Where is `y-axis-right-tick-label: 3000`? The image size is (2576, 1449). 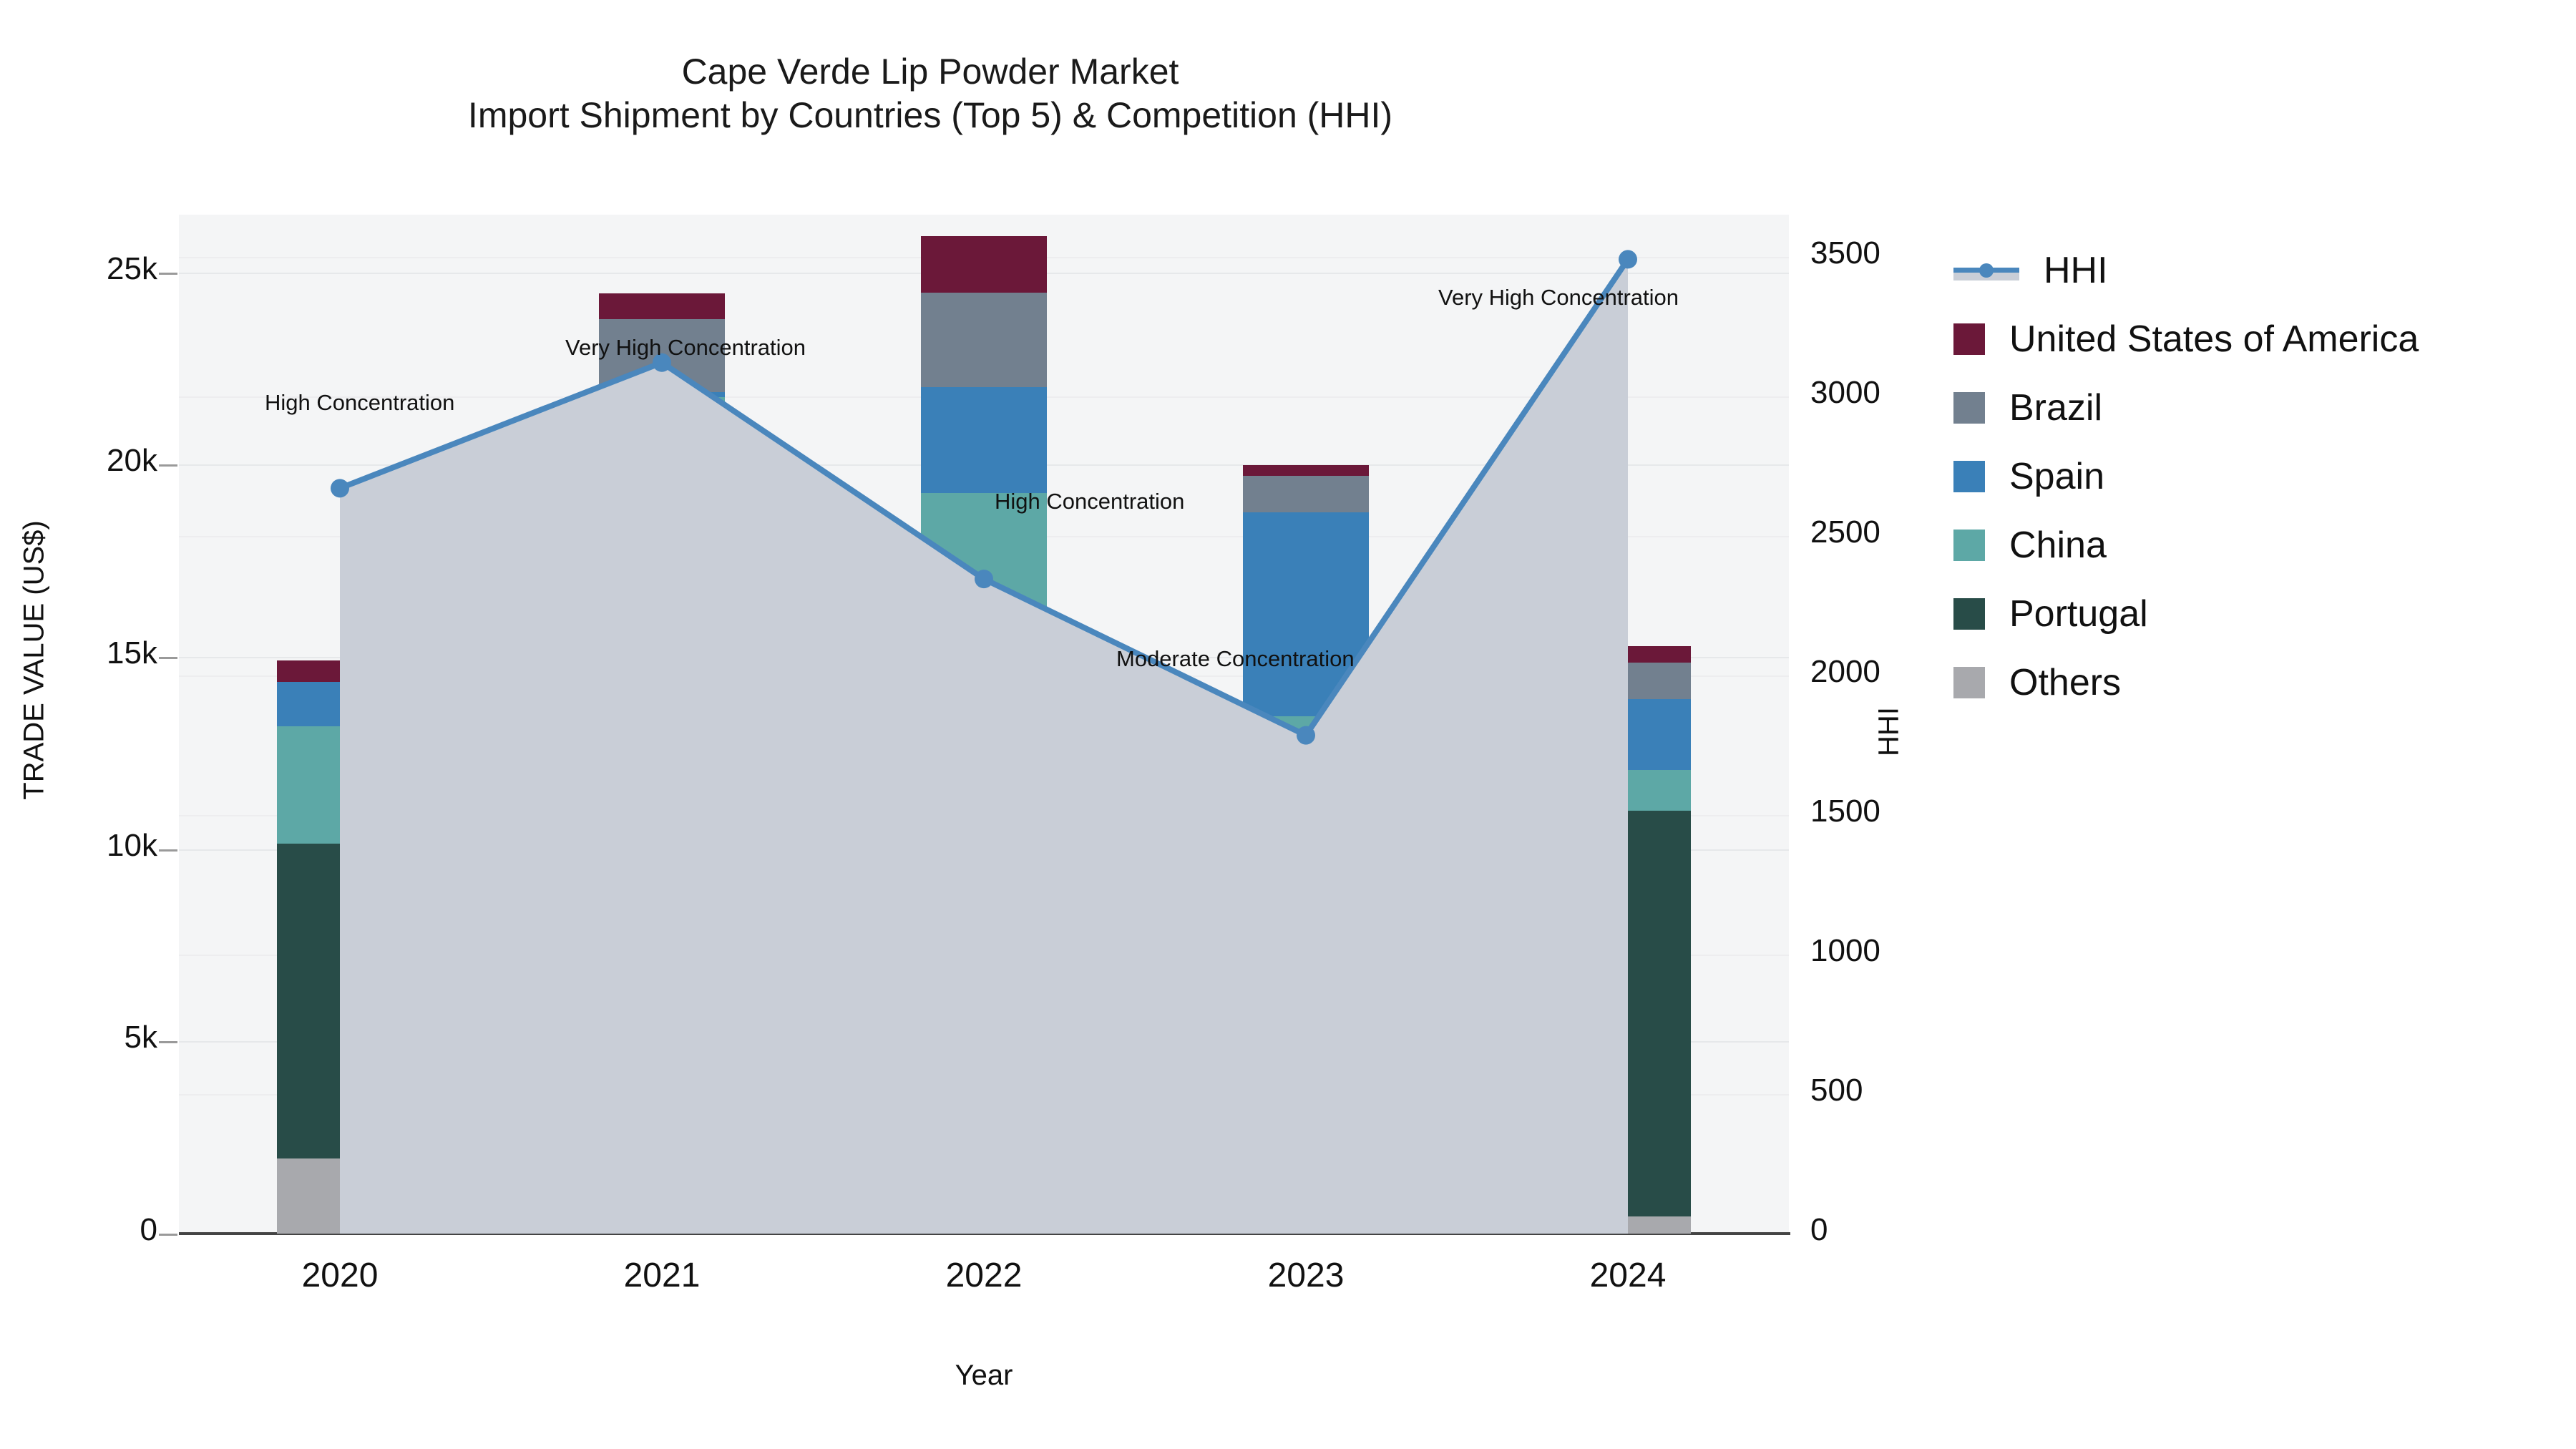 y-axis-right-tick-label: 3000 is located at coordinates (1845, 392).